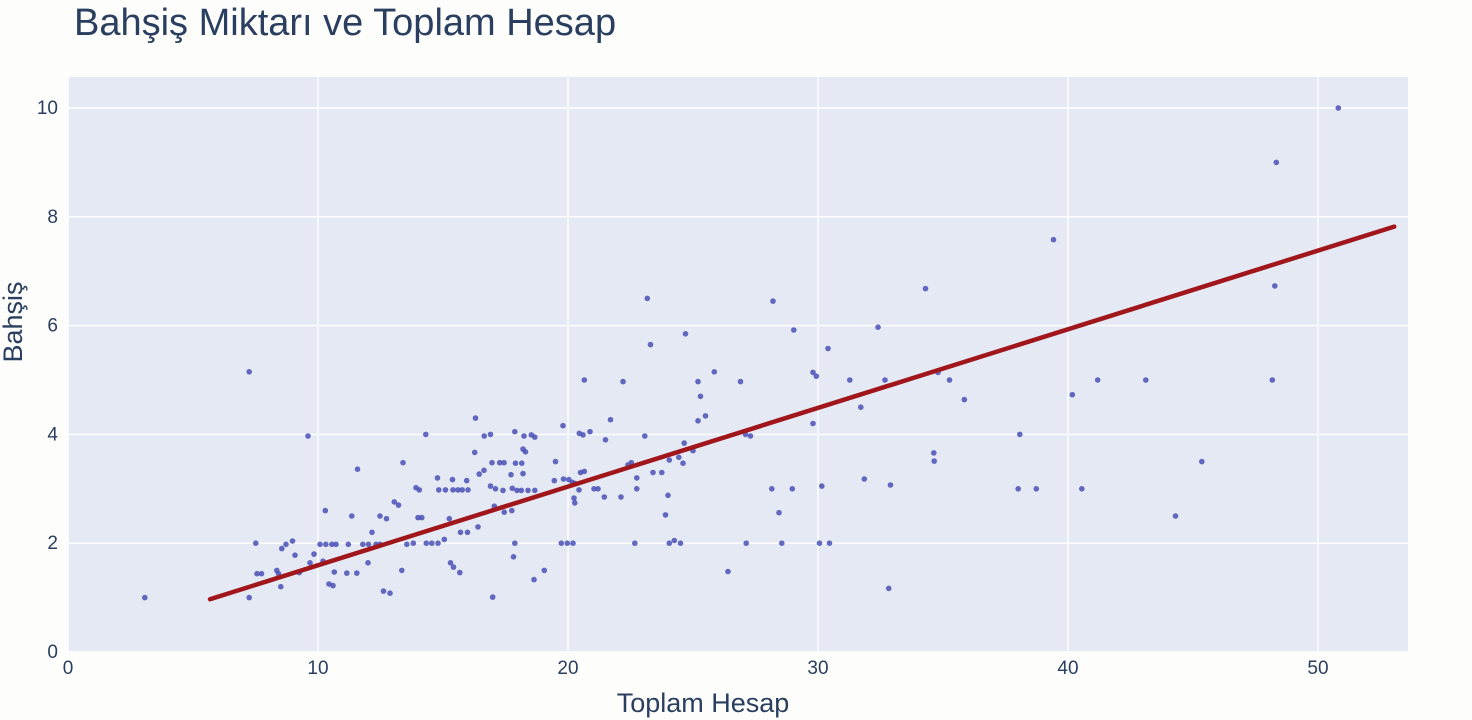  I want to click on y-tick-10: 10, so click(47, 108).